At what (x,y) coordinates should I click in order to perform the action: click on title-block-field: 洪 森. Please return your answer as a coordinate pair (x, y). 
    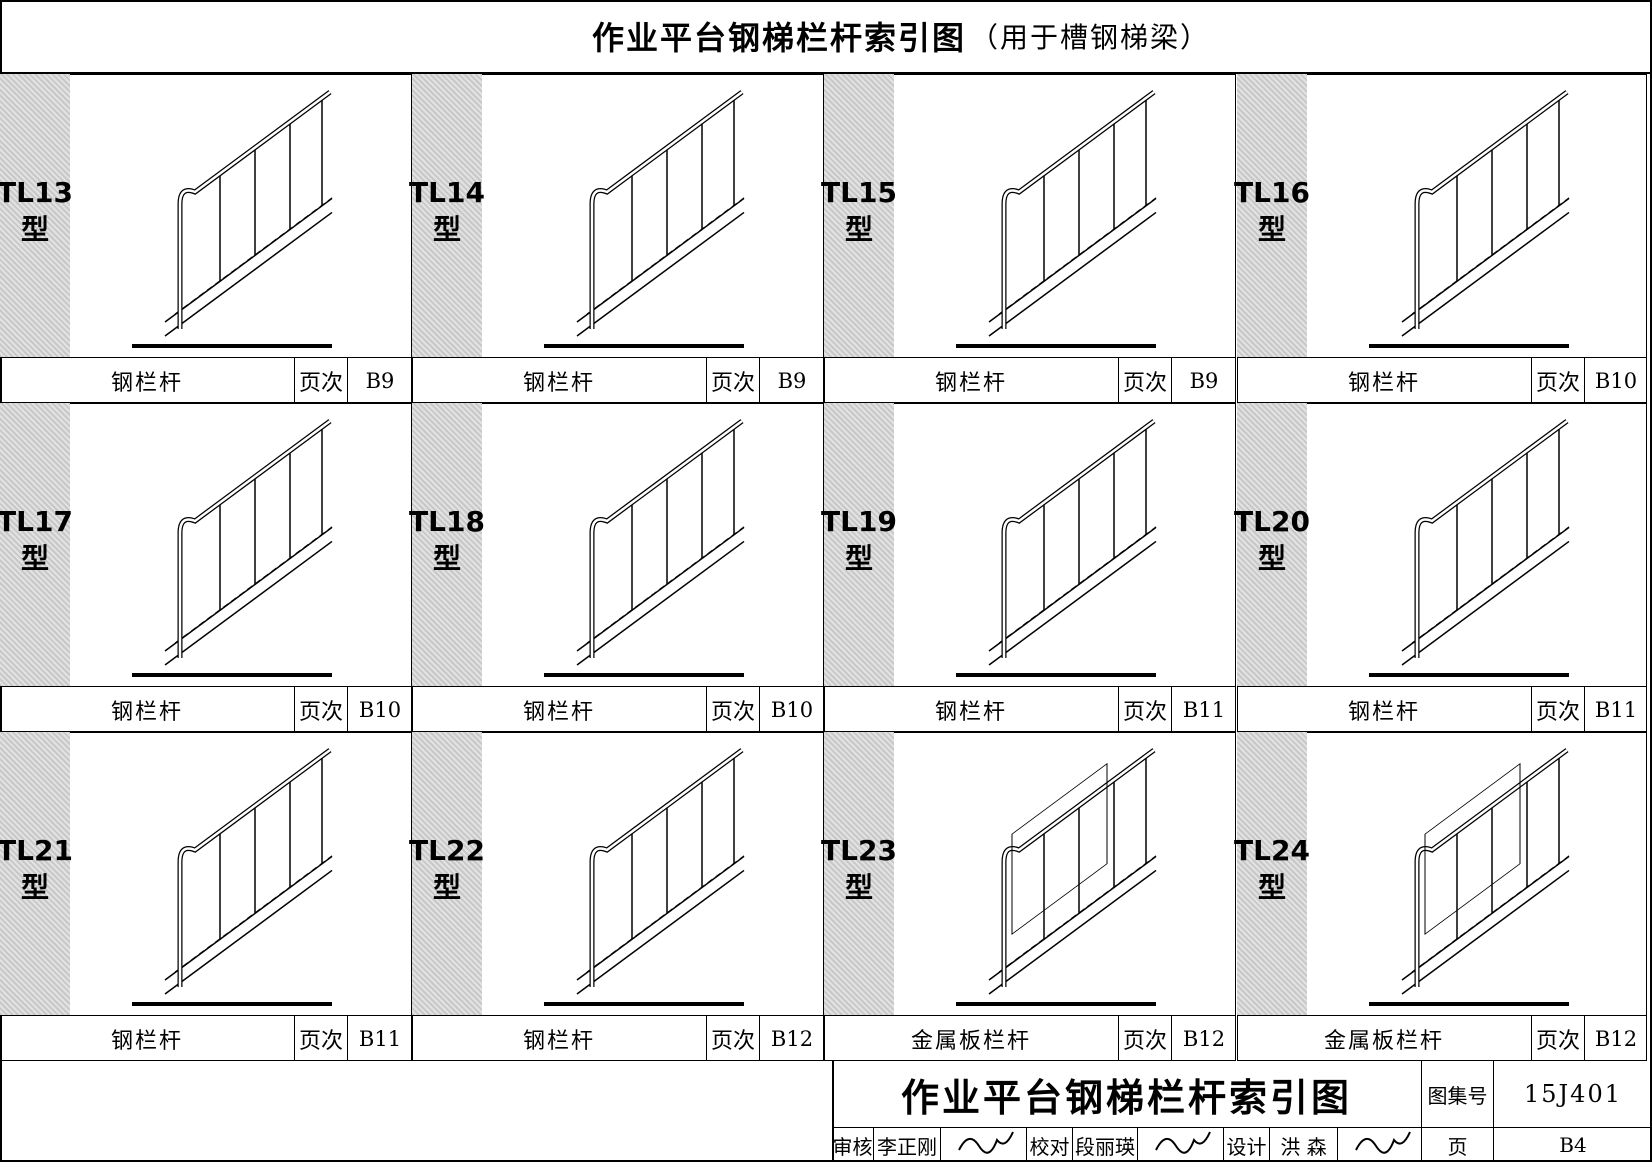
    Looking at the image, I should click on (1304, 1145).